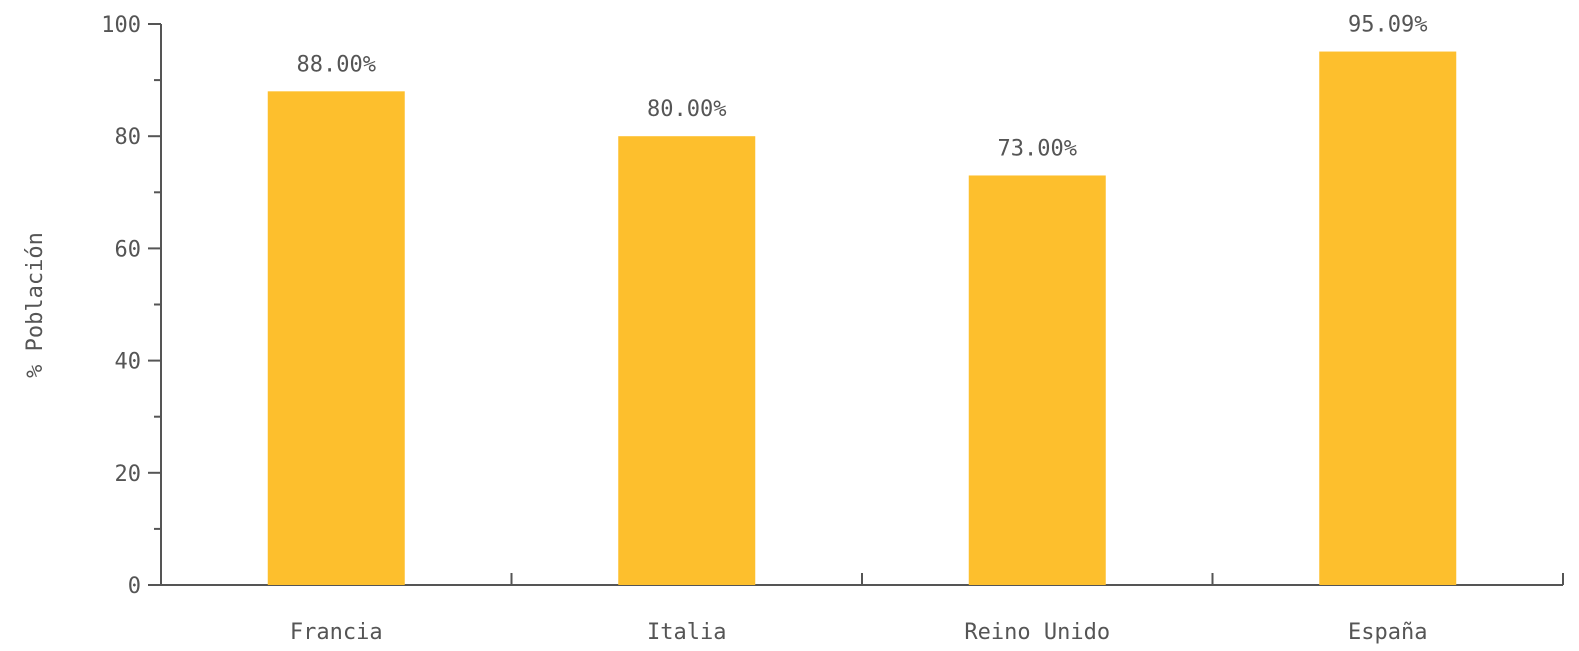 The image size is (1579, 651). I want to click on bar-value-label: 88.00%, so click(336, 64).